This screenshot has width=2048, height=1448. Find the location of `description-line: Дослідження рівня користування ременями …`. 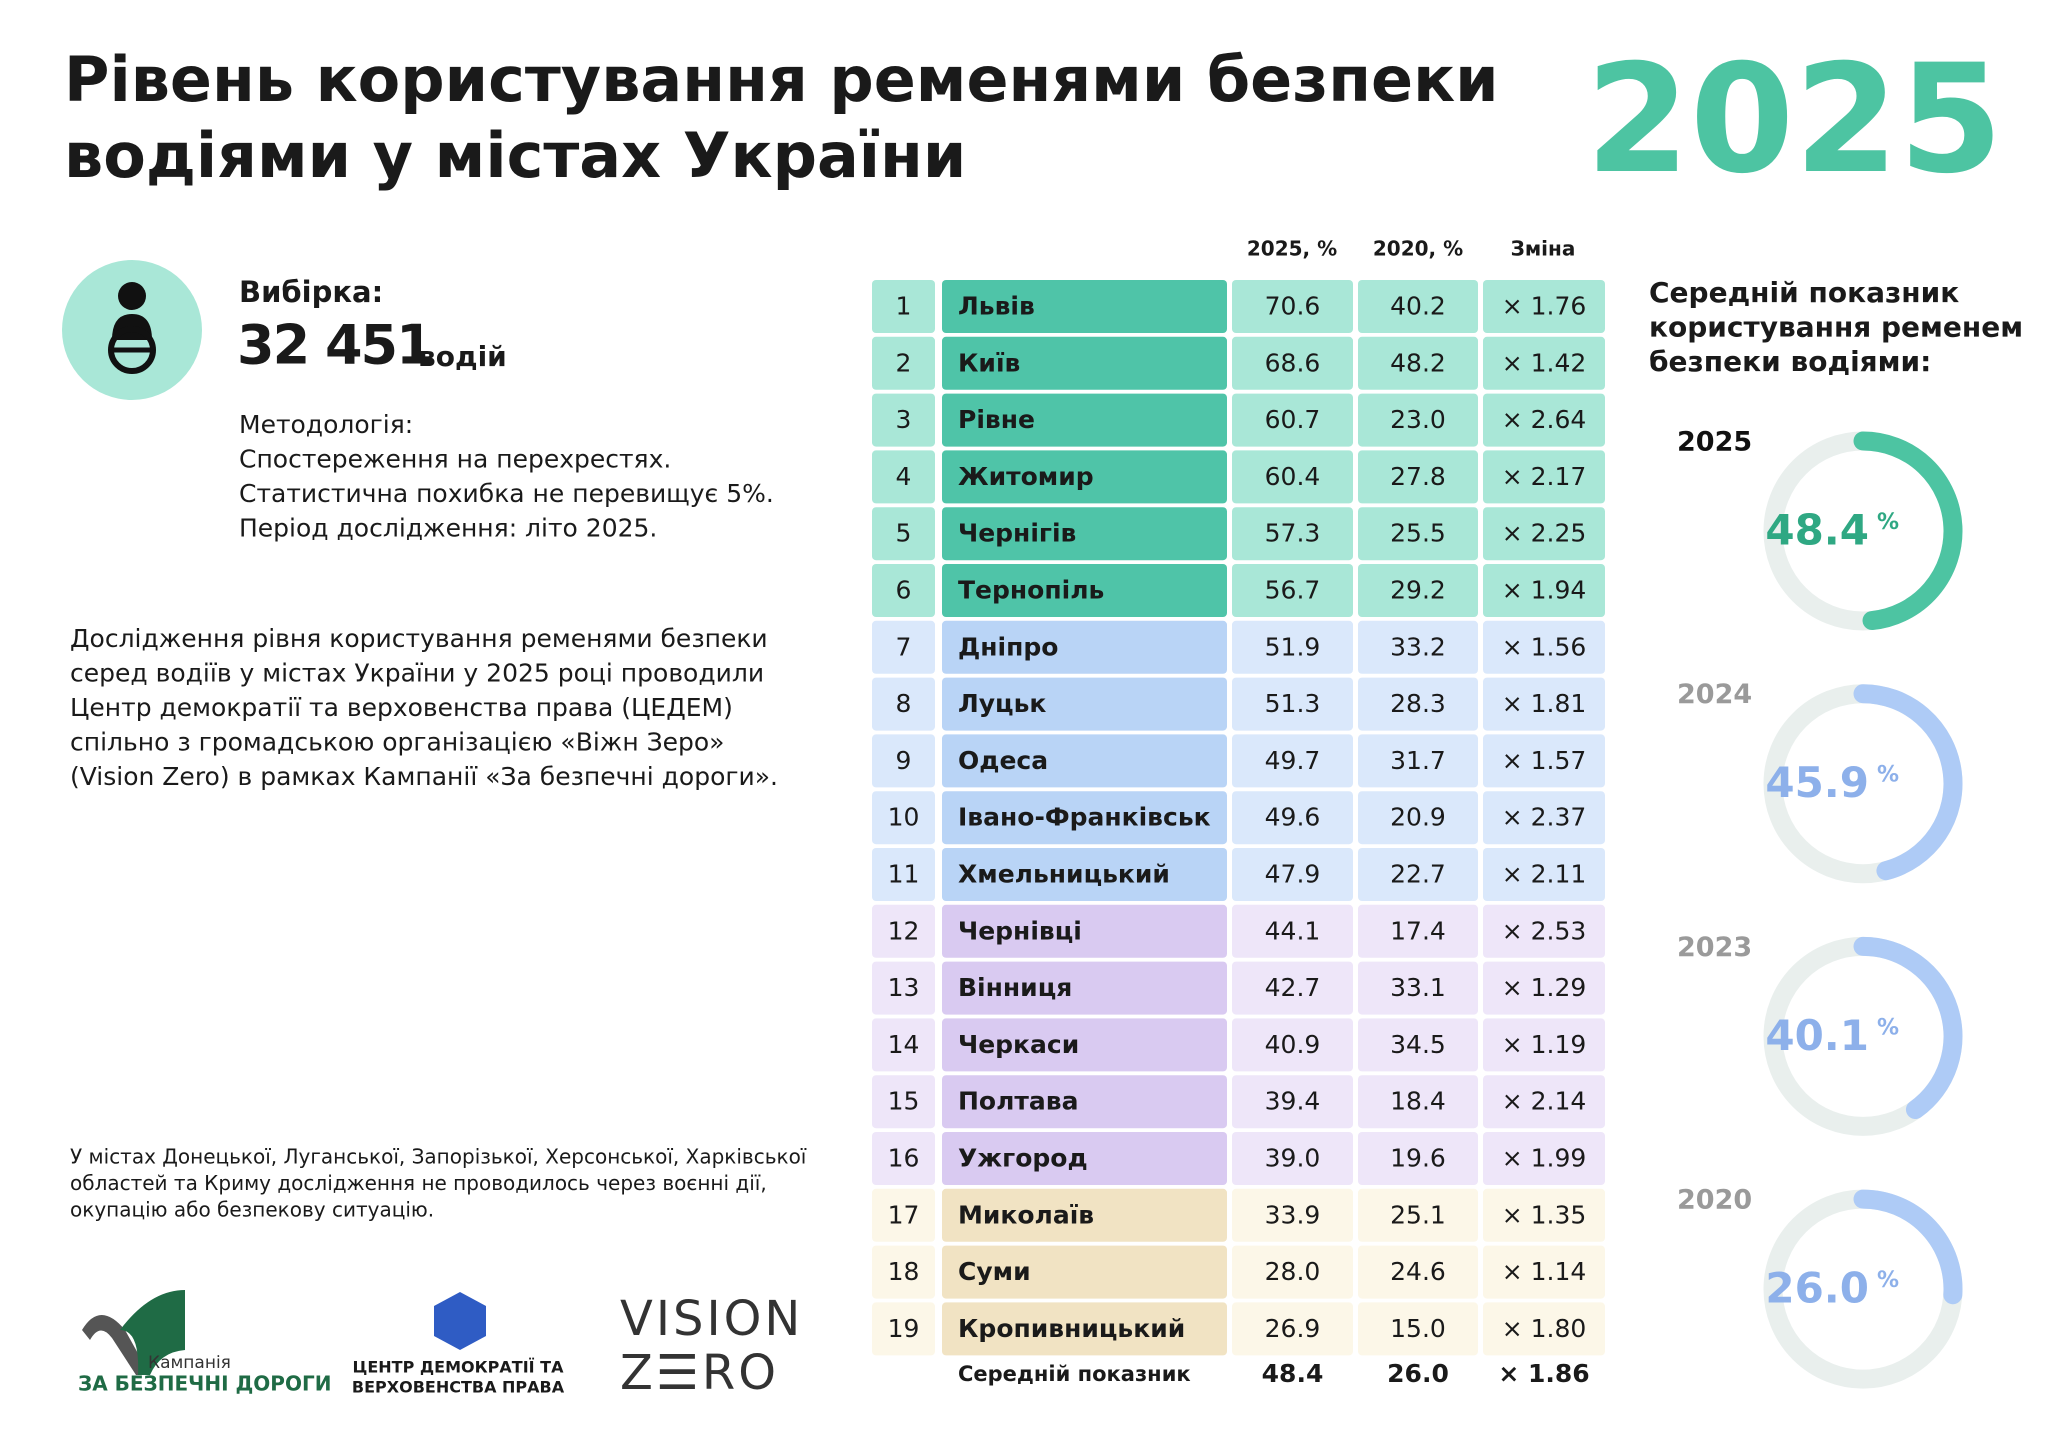

description-line: Дослідження рівня користування ременями … is located at coordinates (419, 638).